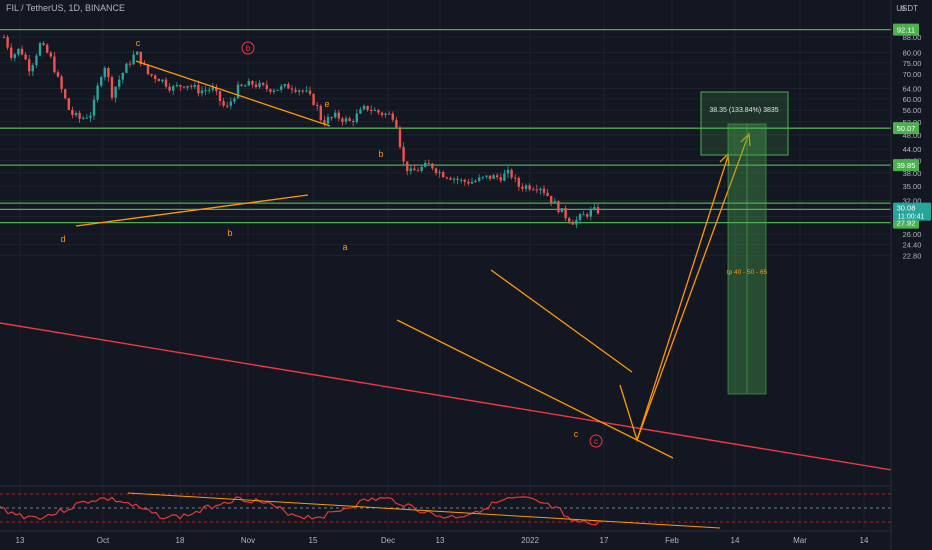  Describe the element at coordinates (744, 123) in the screenshot. I see `target-label-box` at that location.